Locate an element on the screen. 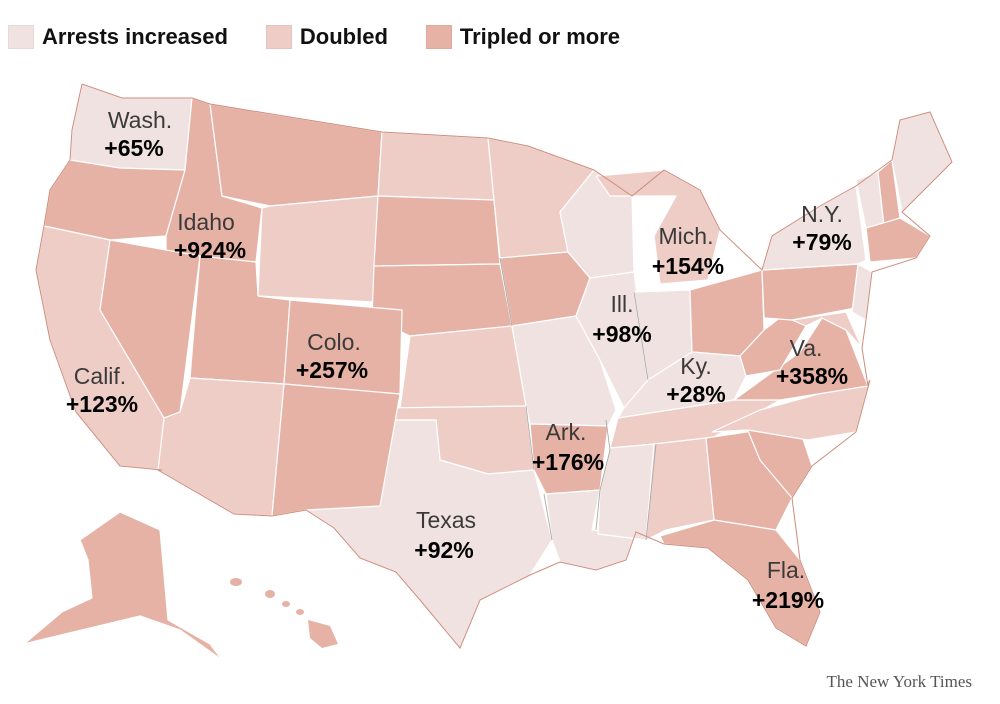 Image resolution: width=1000 pixels, height=704 pixels. legend-label: Tripled or more is located at coordinates (540, 36).